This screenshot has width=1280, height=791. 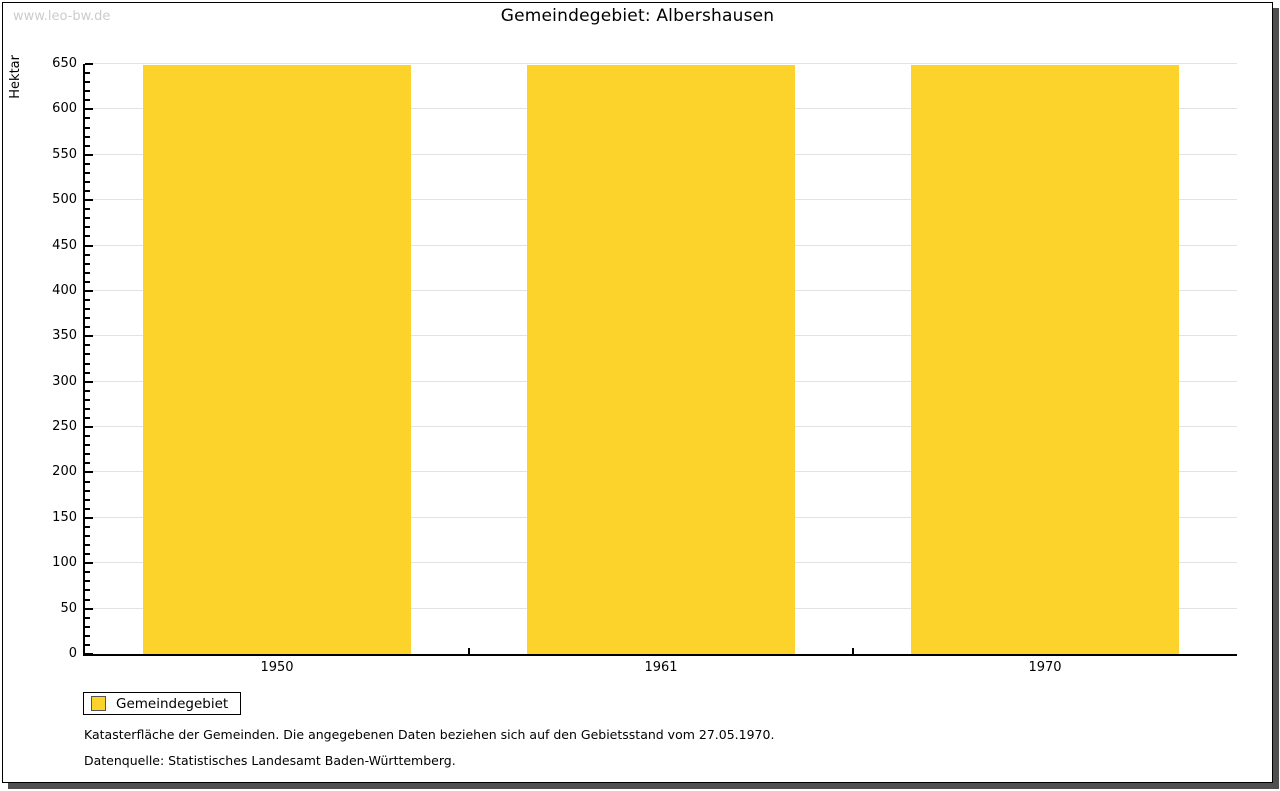 I want to click on y-axis-tick-label-250: 250, so click(x=64, y=427).